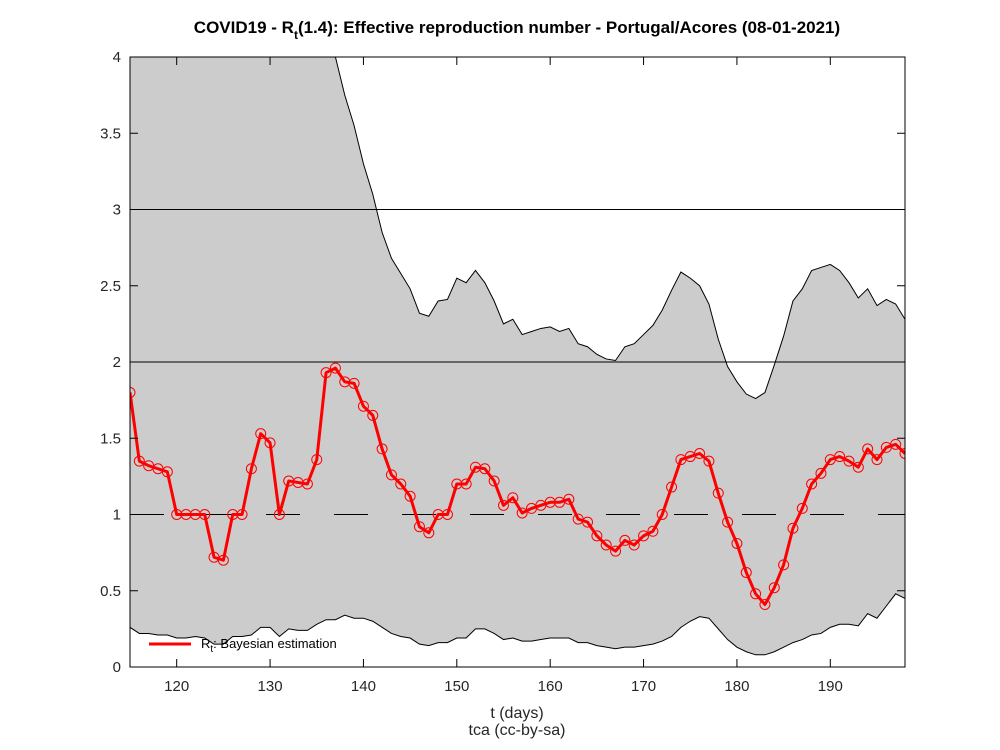  Describe the element at coordinates (736, 686) in the screenshot. I see `x-tick-label: 180` at that location.